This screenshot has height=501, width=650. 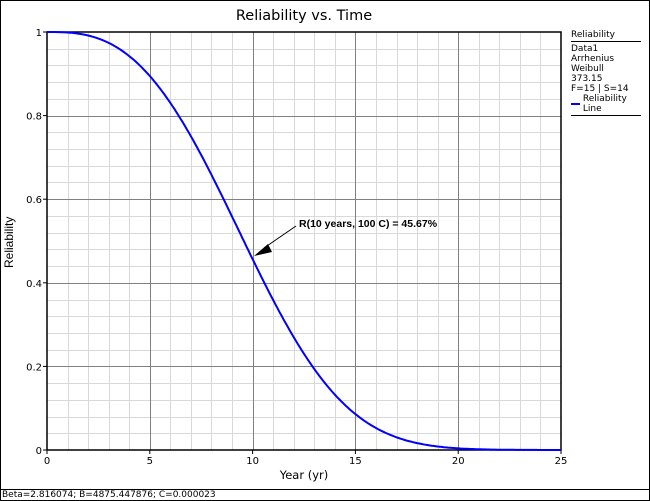 I want to click on chart-title: Reliability vs. Time, so click(x=304, y=16).